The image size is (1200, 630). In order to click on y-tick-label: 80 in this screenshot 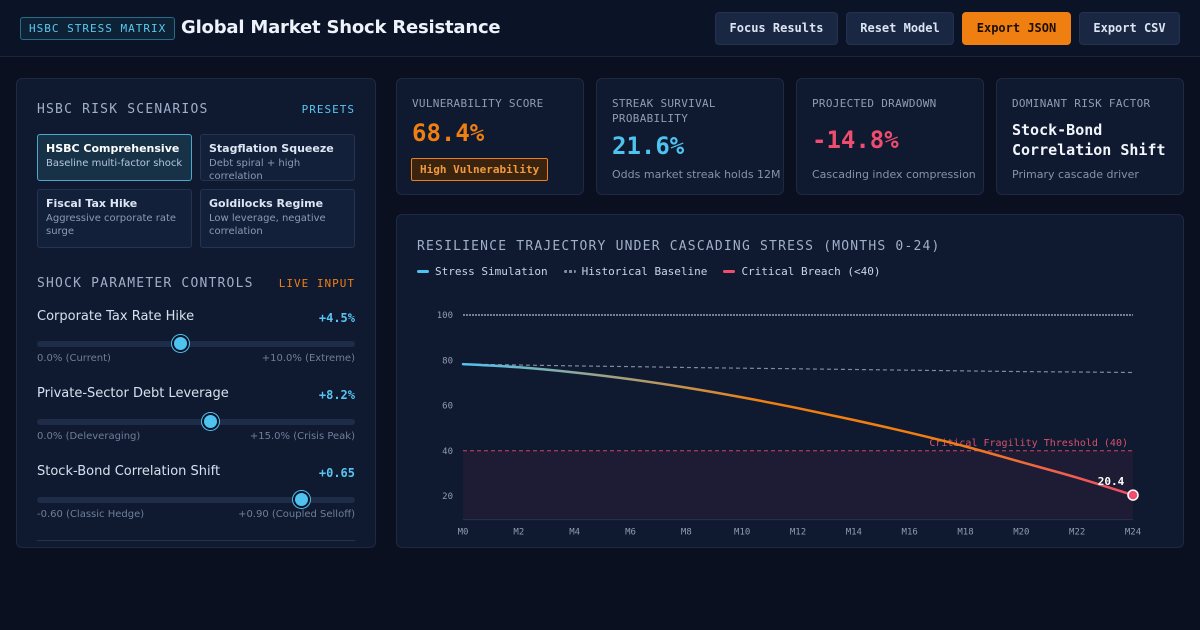, I will do `click(447, 361)`.